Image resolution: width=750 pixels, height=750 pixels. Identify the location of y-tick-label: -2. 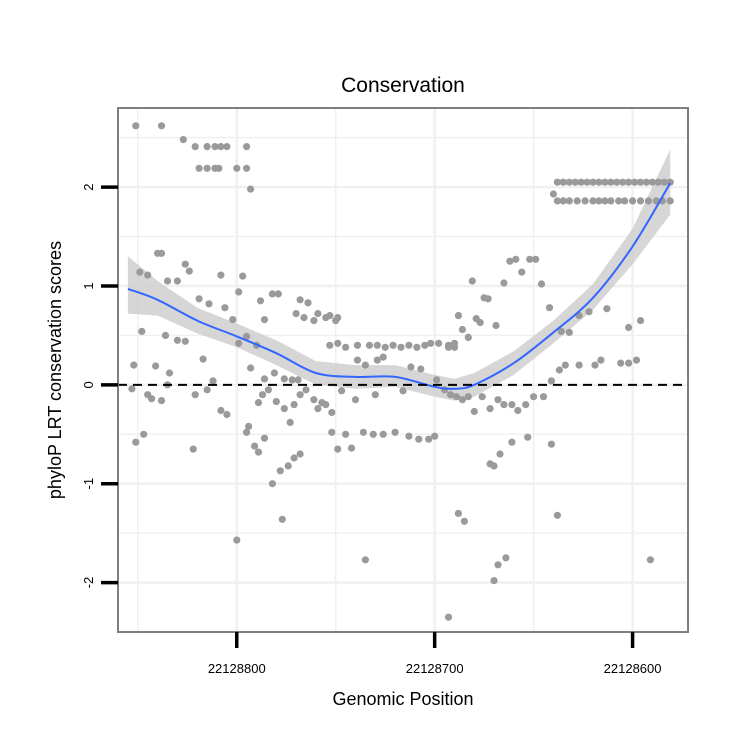
(88, 583).